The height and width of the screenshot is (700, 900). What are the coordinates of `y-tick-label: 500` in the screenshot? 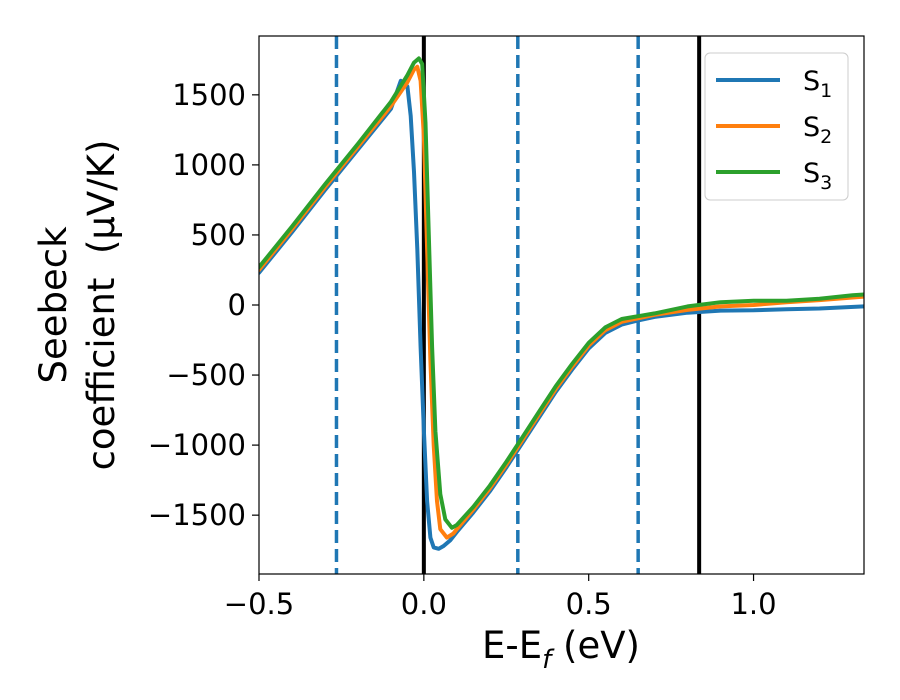 It's located at (218, 235).